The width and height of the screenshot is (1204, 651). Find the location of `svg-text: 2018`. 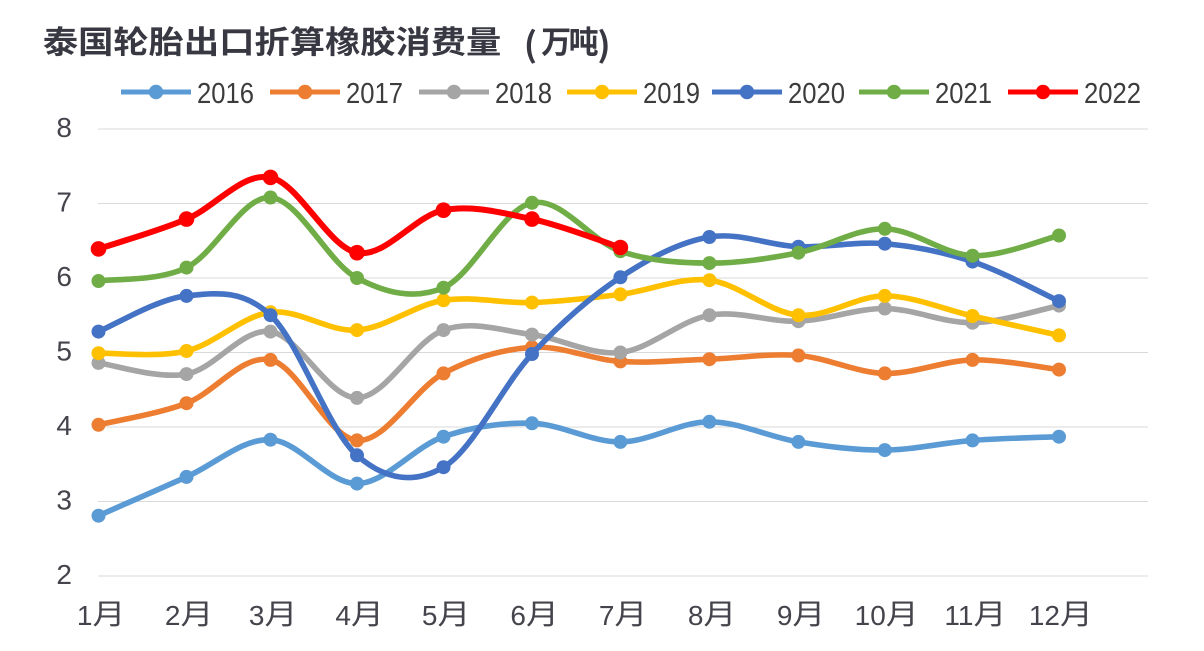

svg-text: 2018 is located at coordinates (523, 94).